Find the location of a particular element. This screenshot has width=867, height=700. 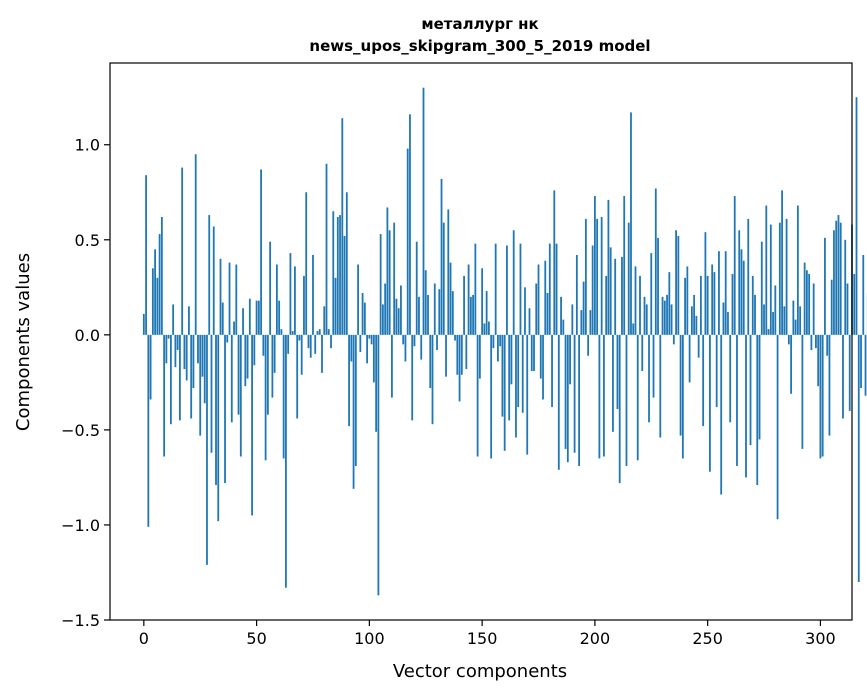

x-tick-label: 250 is located at coordinates (707, 638).